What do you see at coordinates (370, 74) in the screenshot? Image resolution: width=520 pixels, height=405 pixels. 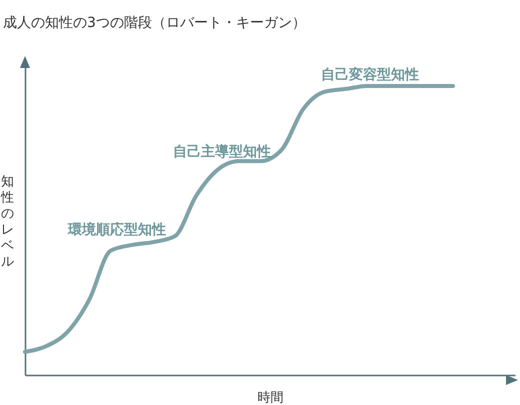 I see `text: 自己変容型知性` at bounding box center [370, 74].